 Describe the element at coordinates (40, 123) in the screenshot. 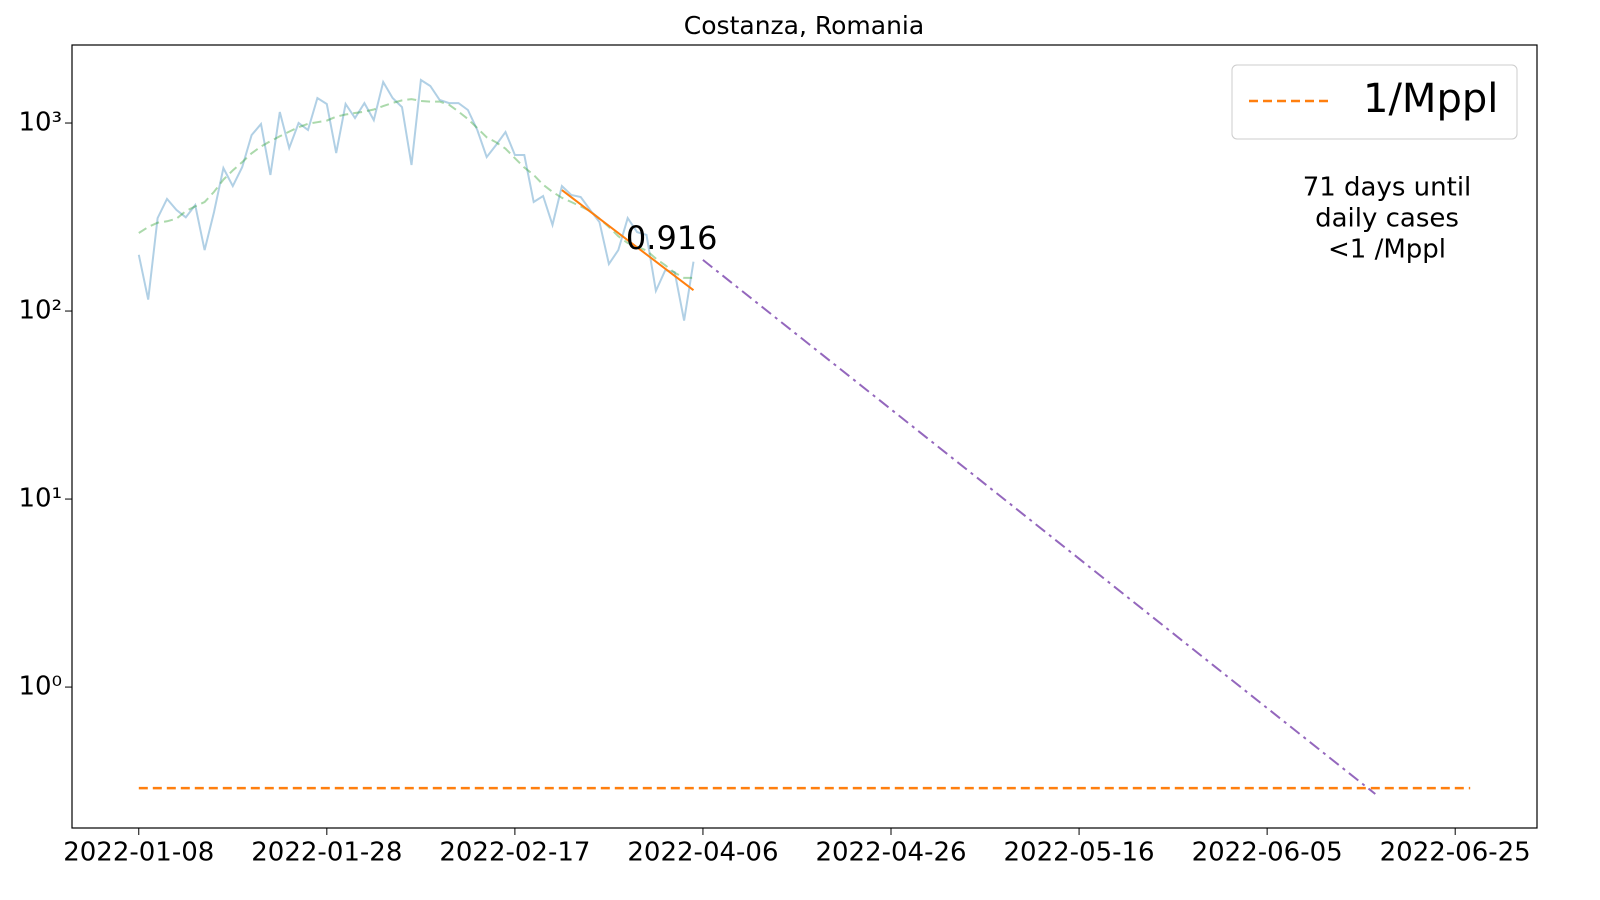

I see `y-tick-label: 10³` at that location.